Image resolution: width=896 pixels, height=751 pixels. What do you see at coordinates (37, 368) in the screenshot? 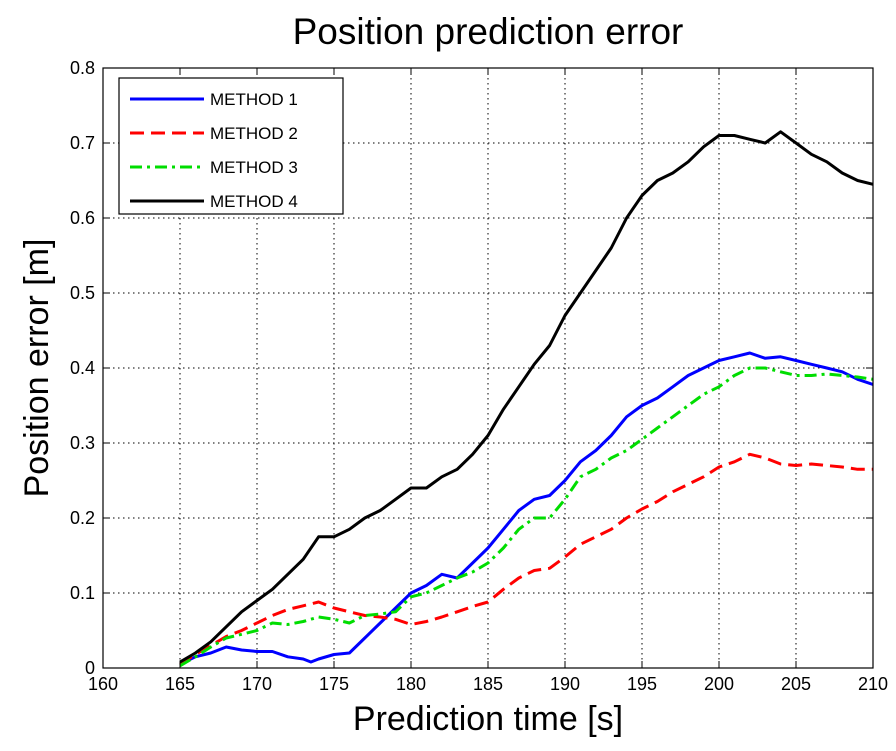
I see `y-axis-label: Position error [m]` at bounding box center [37, 368].